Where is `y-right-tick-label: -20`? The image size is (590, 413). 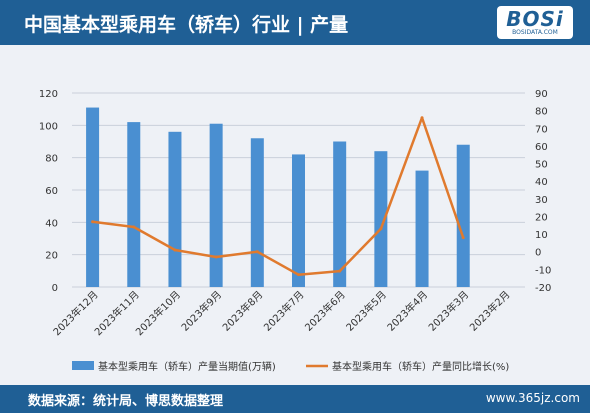
y-right-tick-label: -20 is located at coordinates (543, 288).